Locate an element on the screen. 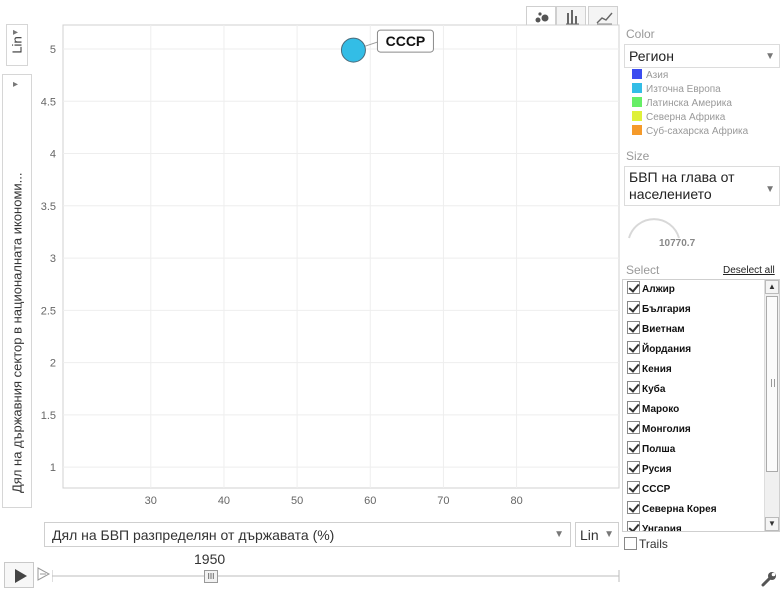 The image size is (780, 594). select-list-item: Полша is located at coordinates (651, 451).